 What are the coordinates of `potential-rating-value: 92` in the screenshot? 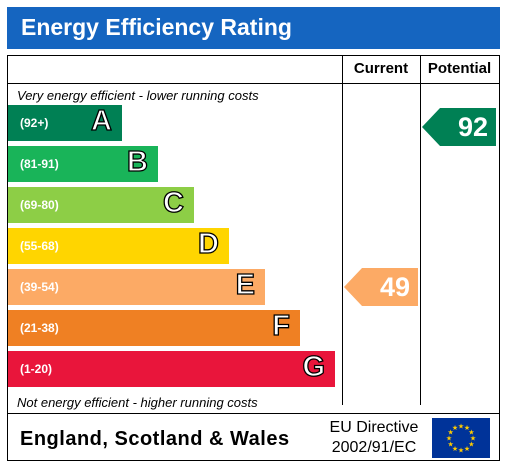 It's located at (472, 127).